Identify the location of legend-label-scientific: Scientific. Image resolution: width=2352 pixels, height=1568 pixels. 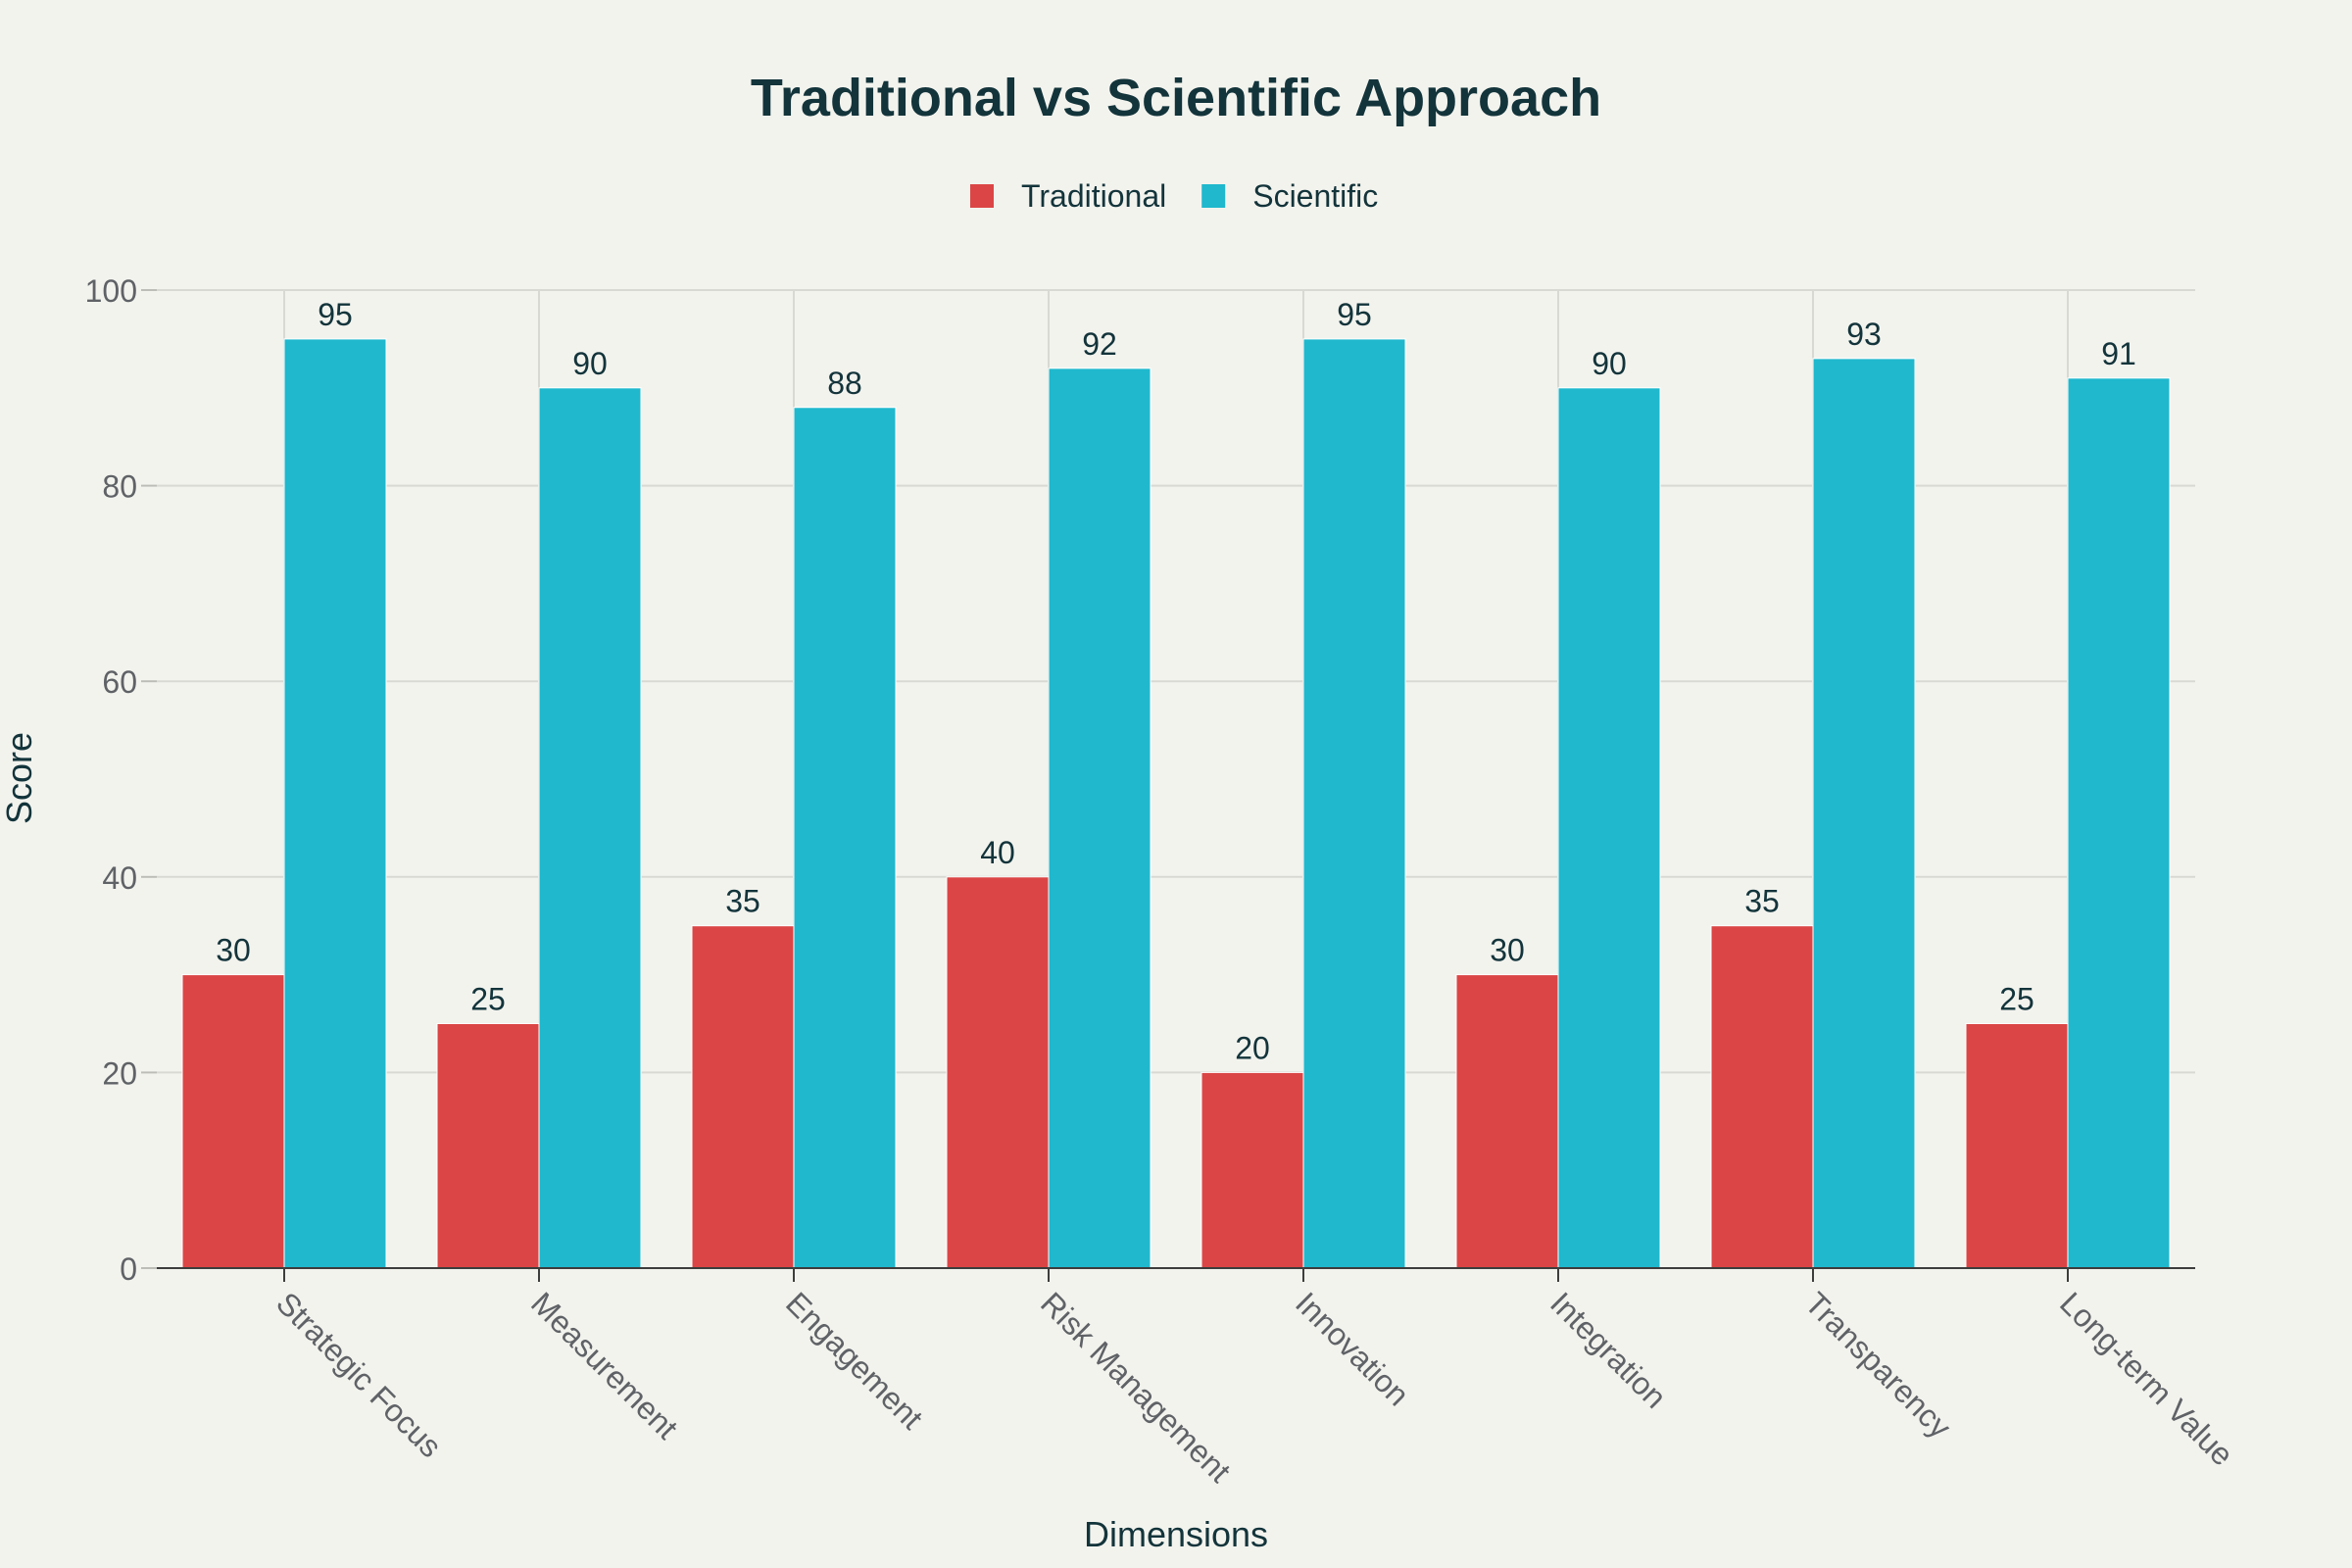
(1315, 196).